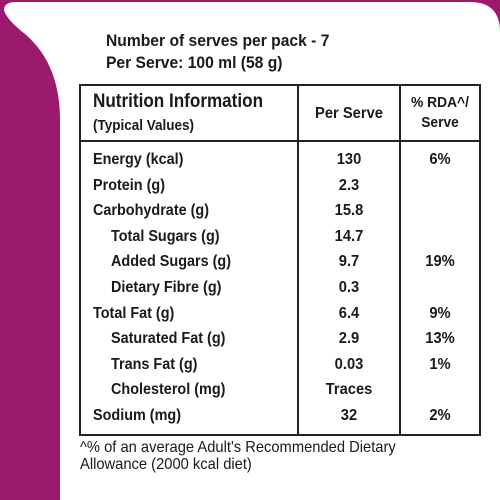  I want to click on table-title: Nutrition Information, so click(178, 101).